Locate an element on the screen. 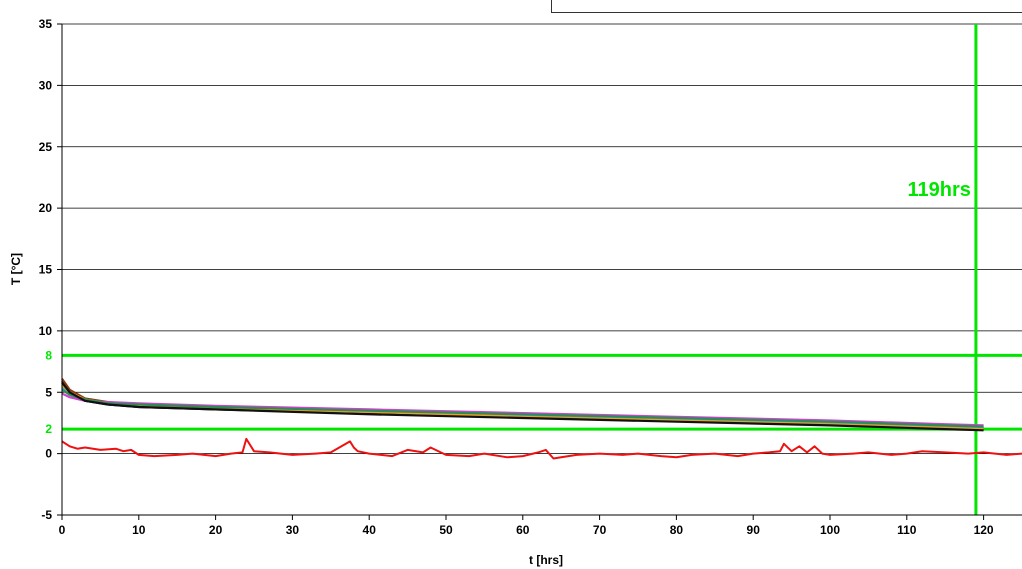  x-tick-label-11: 110 is located at coordinates (907, 530).